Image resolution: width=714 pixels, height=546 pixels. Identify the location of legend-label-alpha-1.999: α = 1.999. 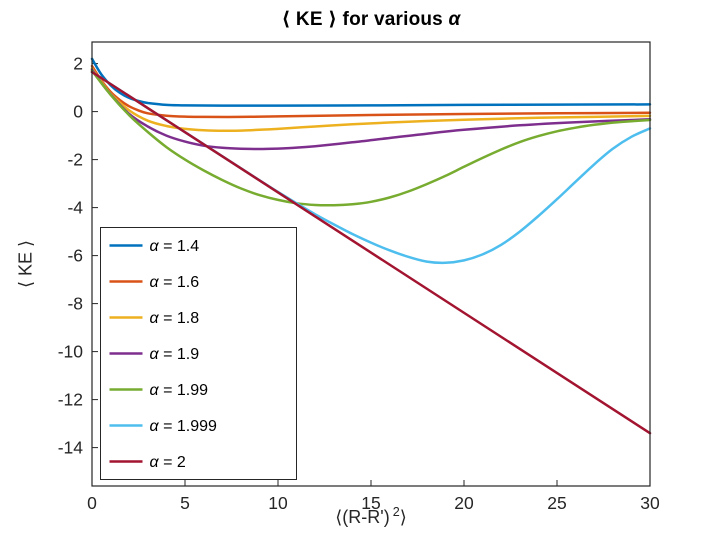
(184, 426).